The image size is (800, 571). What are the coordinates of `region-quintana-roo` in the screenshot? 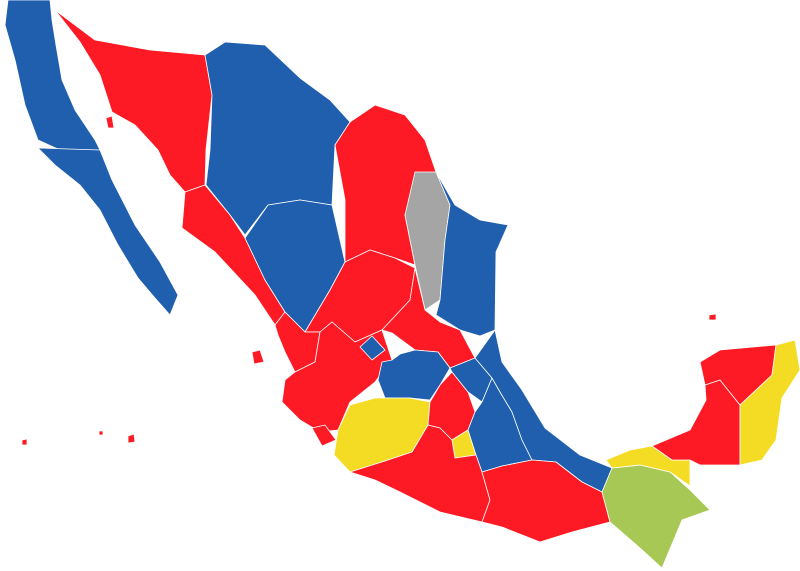 It's located at (769, 402).